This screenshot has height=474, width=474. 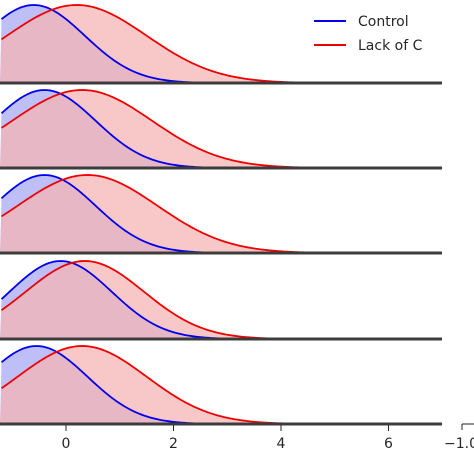 I want to click on x-tick-label-0: 0, so click(x=66, y=444).